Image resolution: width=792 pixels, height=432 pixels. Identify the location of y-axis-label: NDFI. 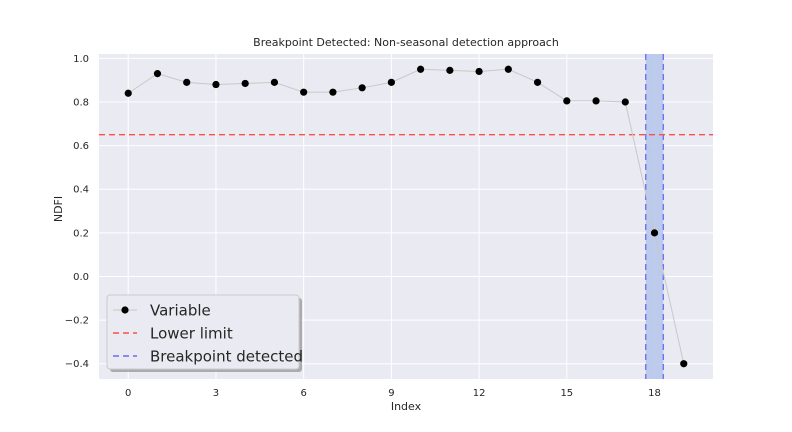
(58, 209).